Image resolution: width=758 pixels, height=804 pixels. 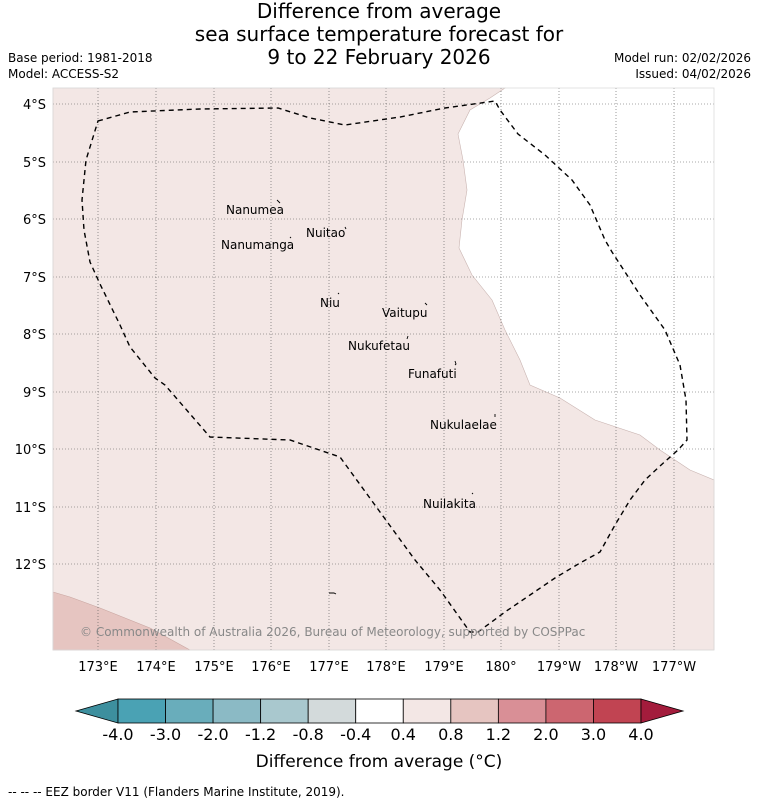 What do you see at coordinates (641, 734) in the screenshot?
I see `colorbar-tick-label: 4.0` at bounding box center [641, 734].